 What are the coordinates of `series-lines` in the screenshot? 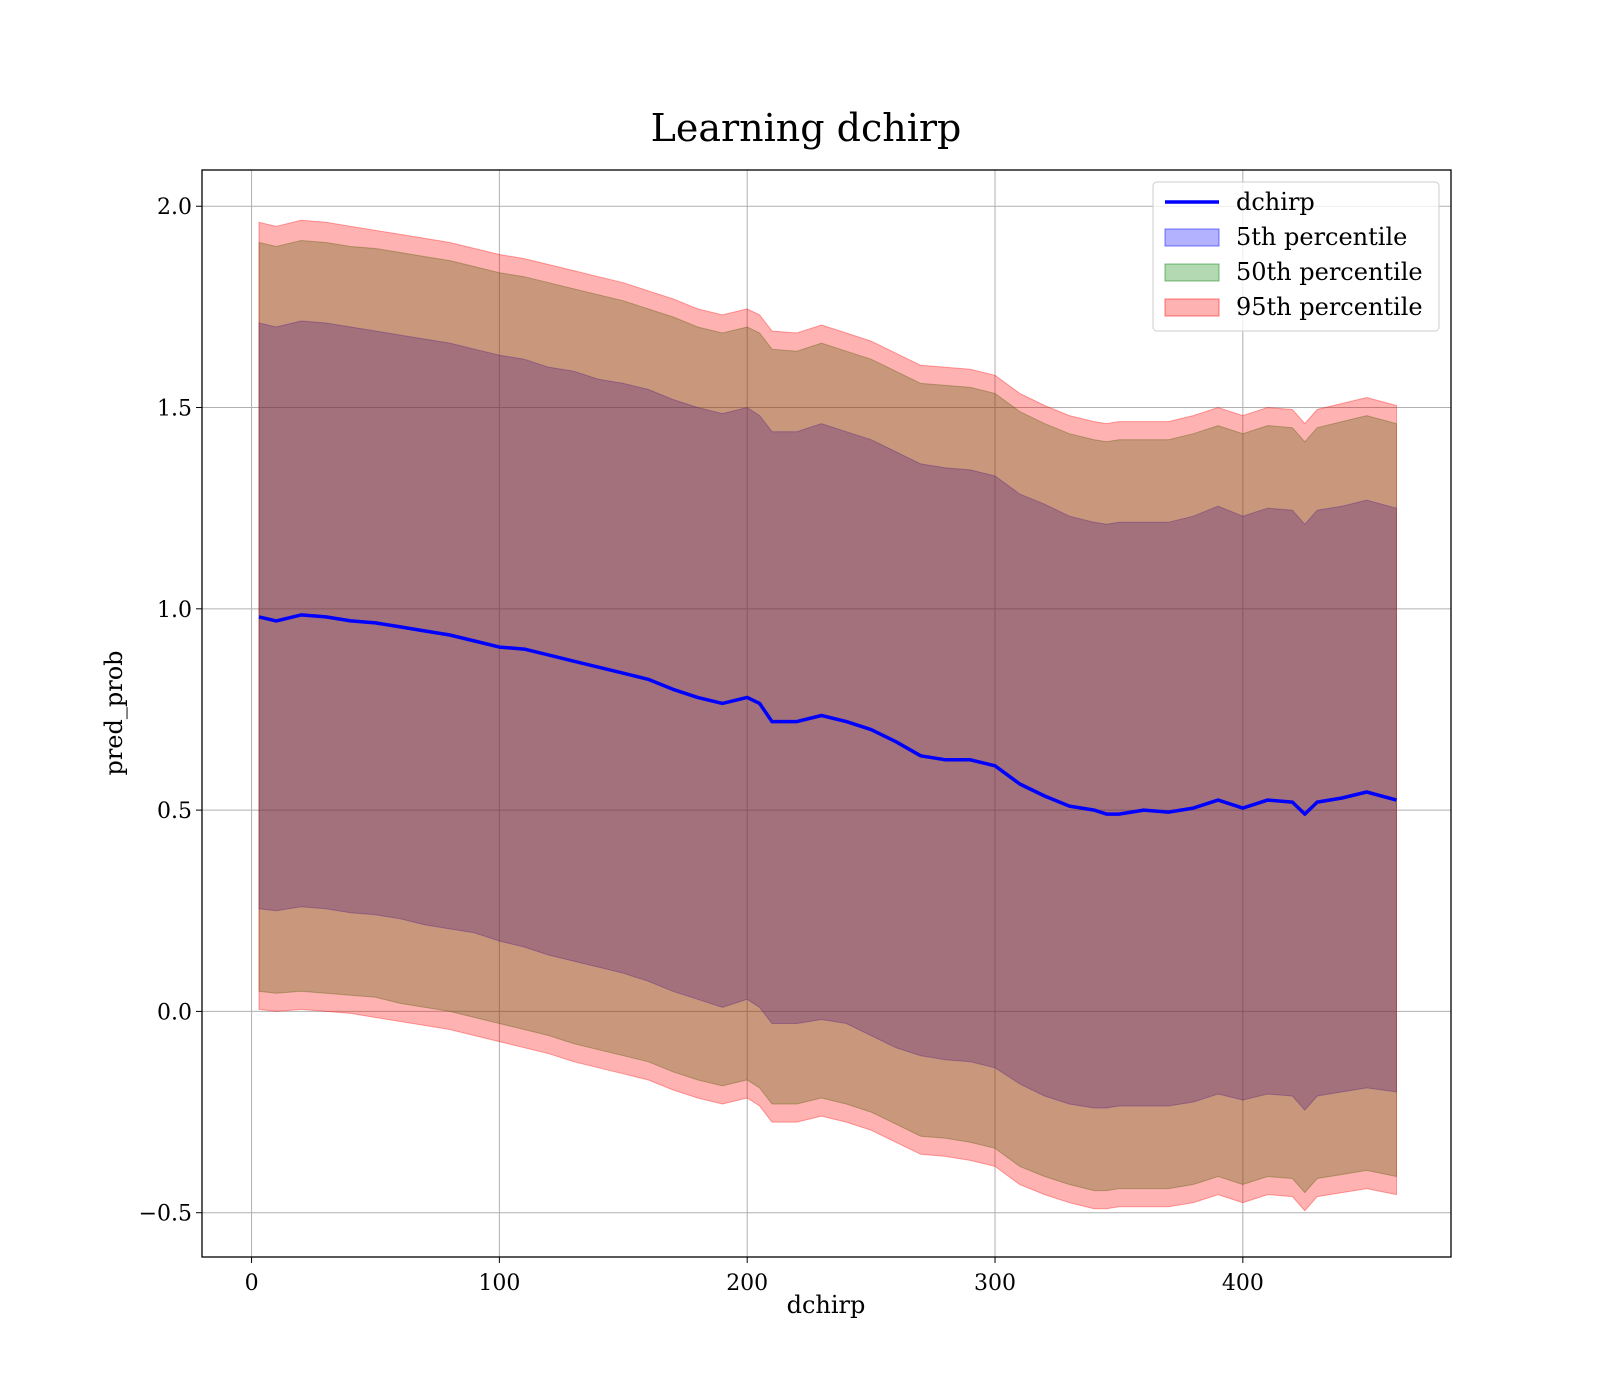 It's located at (827, 714).